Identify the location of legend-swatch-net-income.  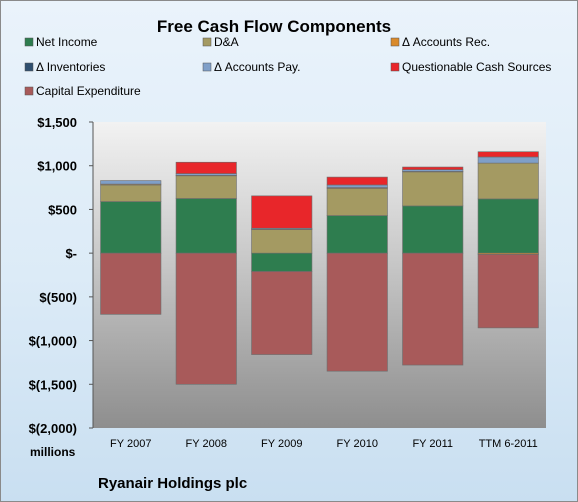
(29, 42).